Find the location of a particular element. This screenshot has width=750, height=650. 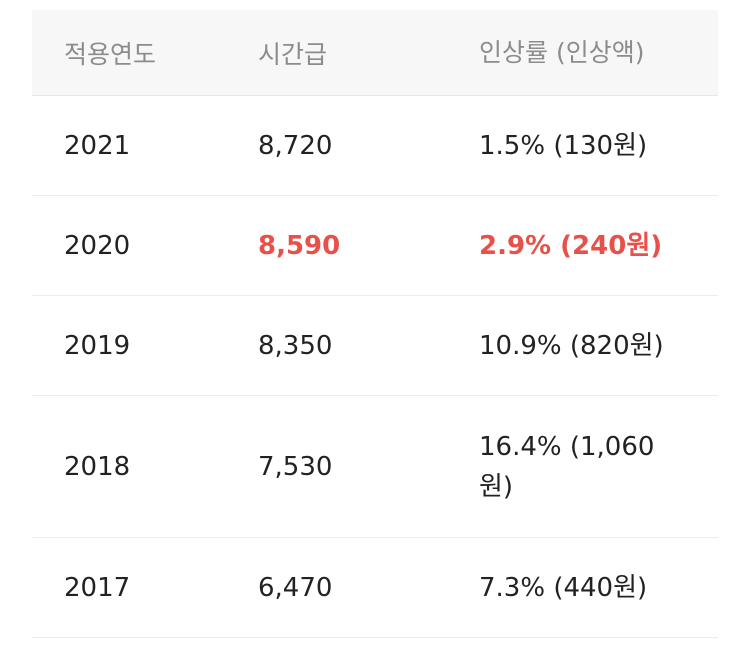

header-year: 적용연도 is located at coordinates (110, 54).